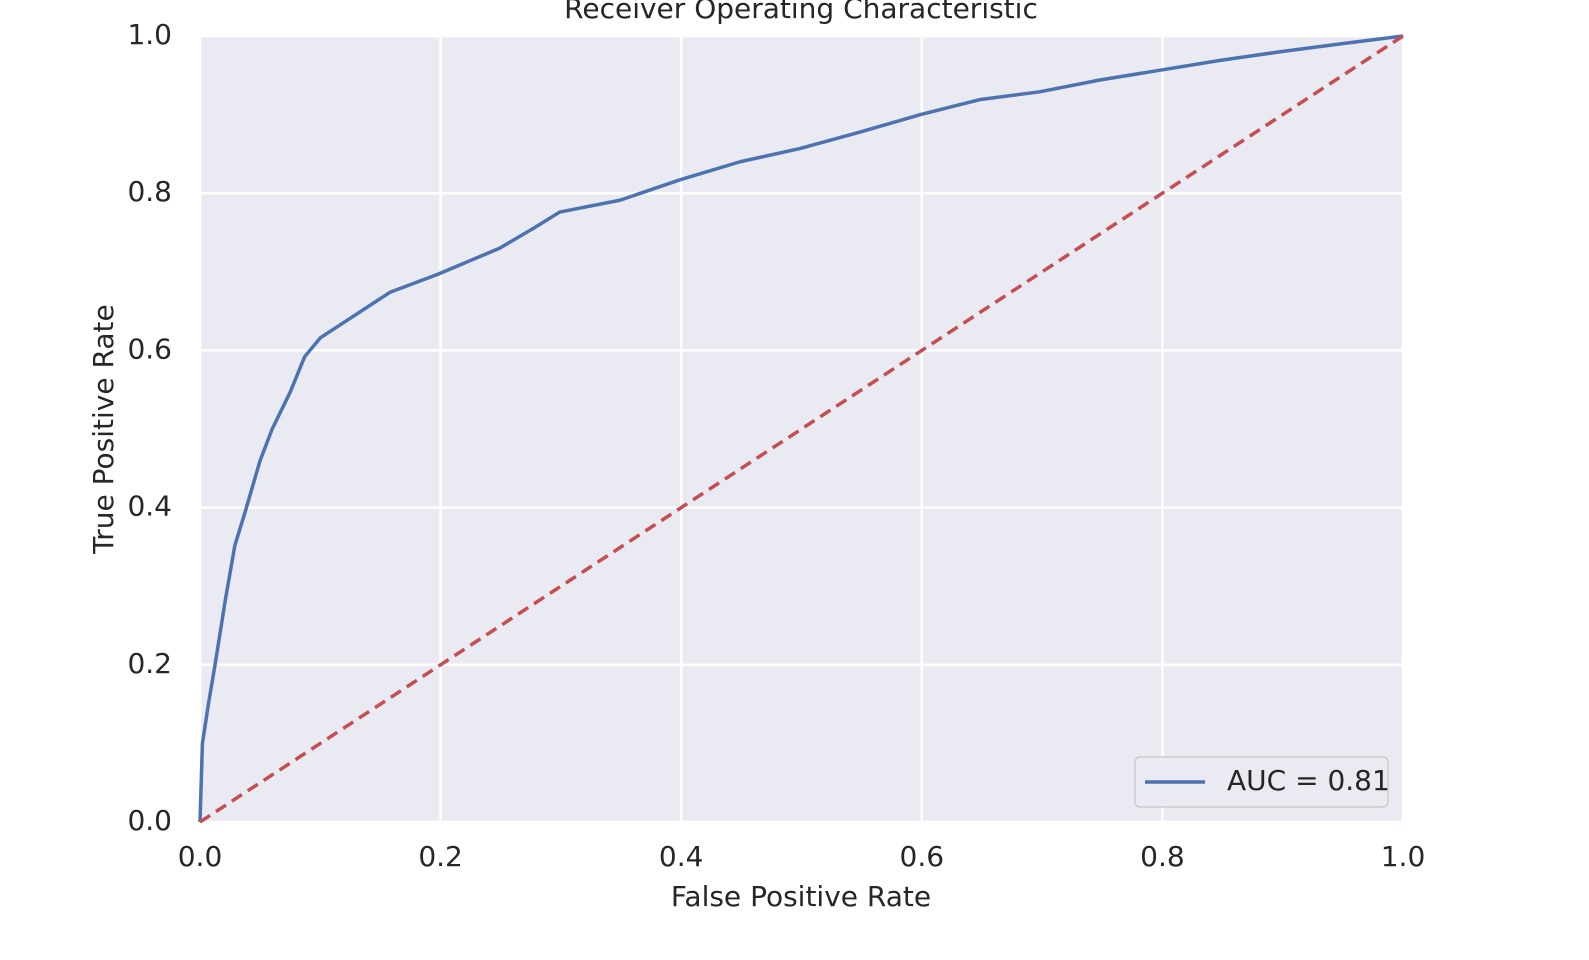 Image resolution: width=1589 pixels, height=960 pixels. I want to click on y-tick-label: 0.6, so click(149, 348).